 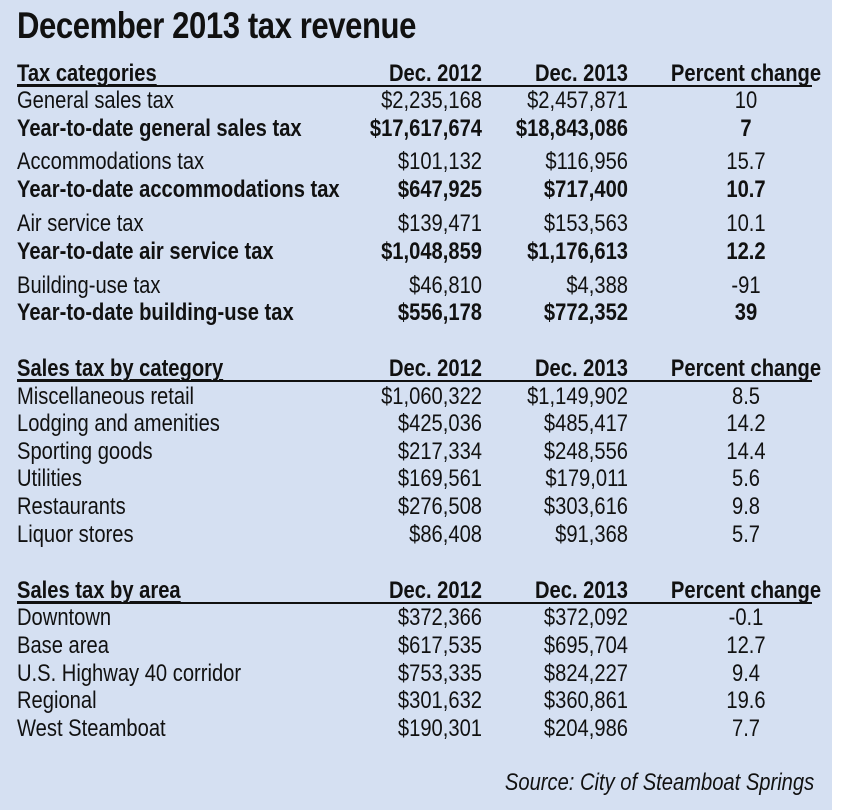 What do you see at coordinates (431, 251) in the screenshot?
I see `value-dec-2012: $1,048,859` at bounding box center [431, 251].